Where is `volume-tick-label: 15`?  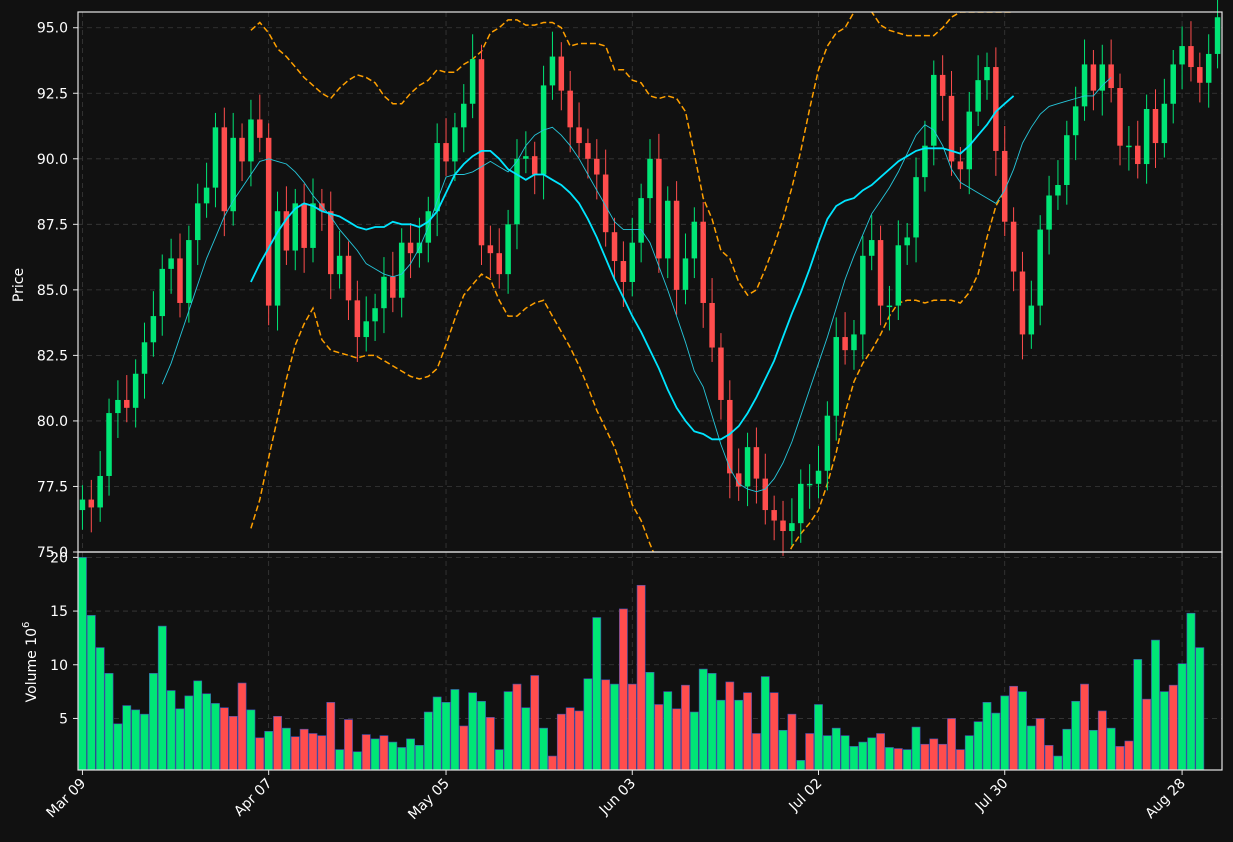 volume-tick-label: 15 is located at coordinates (59, 612).